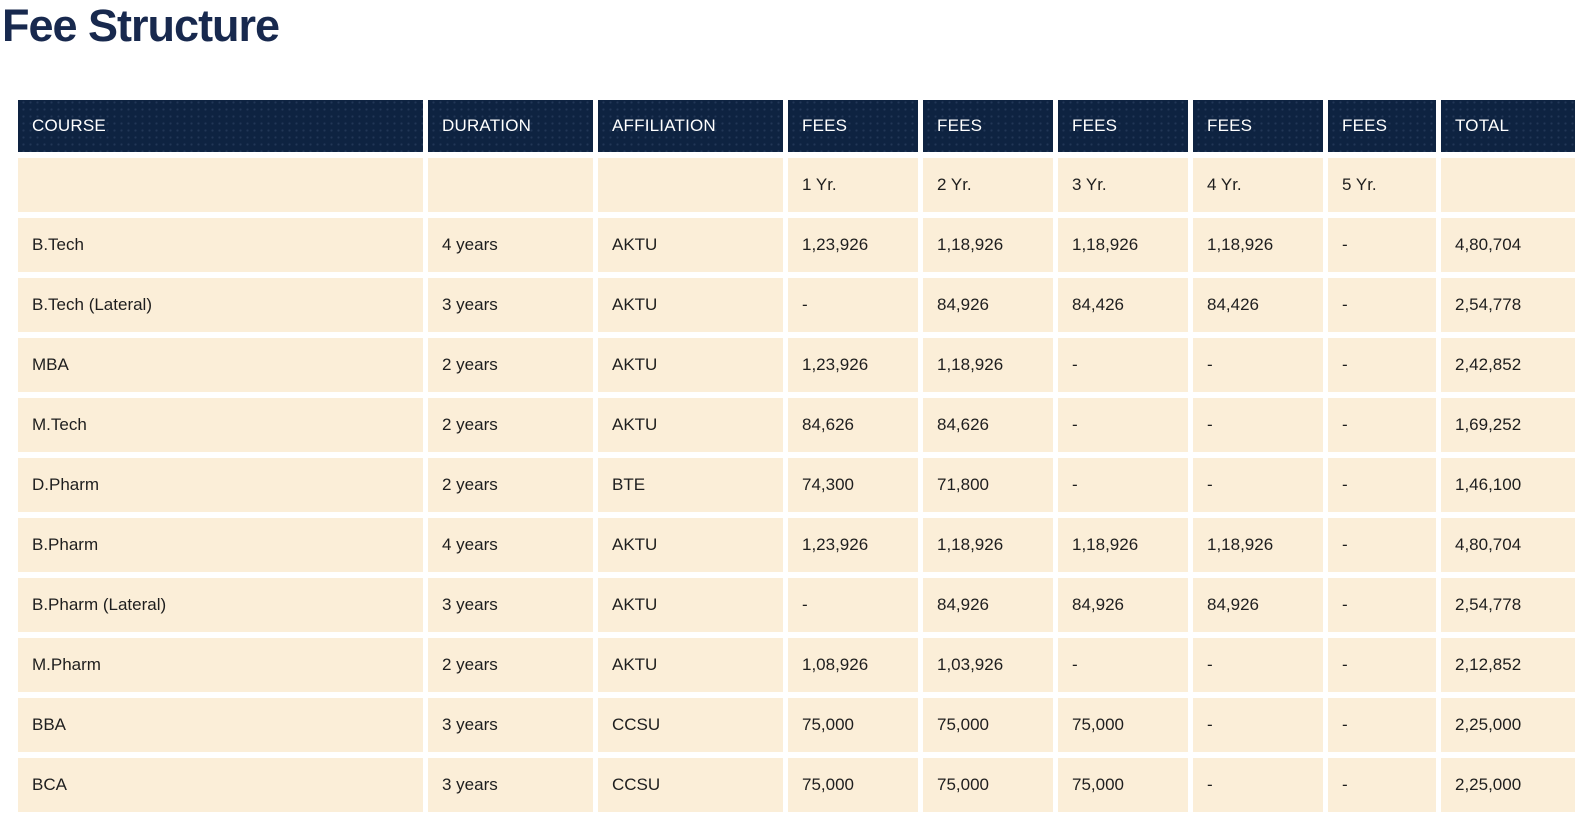  What do you see at coordinates (1123, 605) in the screenshot?
I see `cell-fee-3yr: 84,926` at bounding box center [1123, 605].